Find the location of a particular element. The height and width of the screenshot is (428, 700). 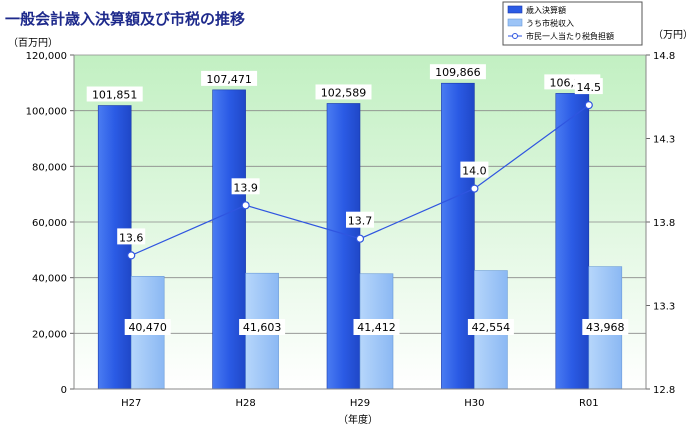

x-axis-categories: H27 H28 H29 H30 R01 is located at coordinates (360, 403).